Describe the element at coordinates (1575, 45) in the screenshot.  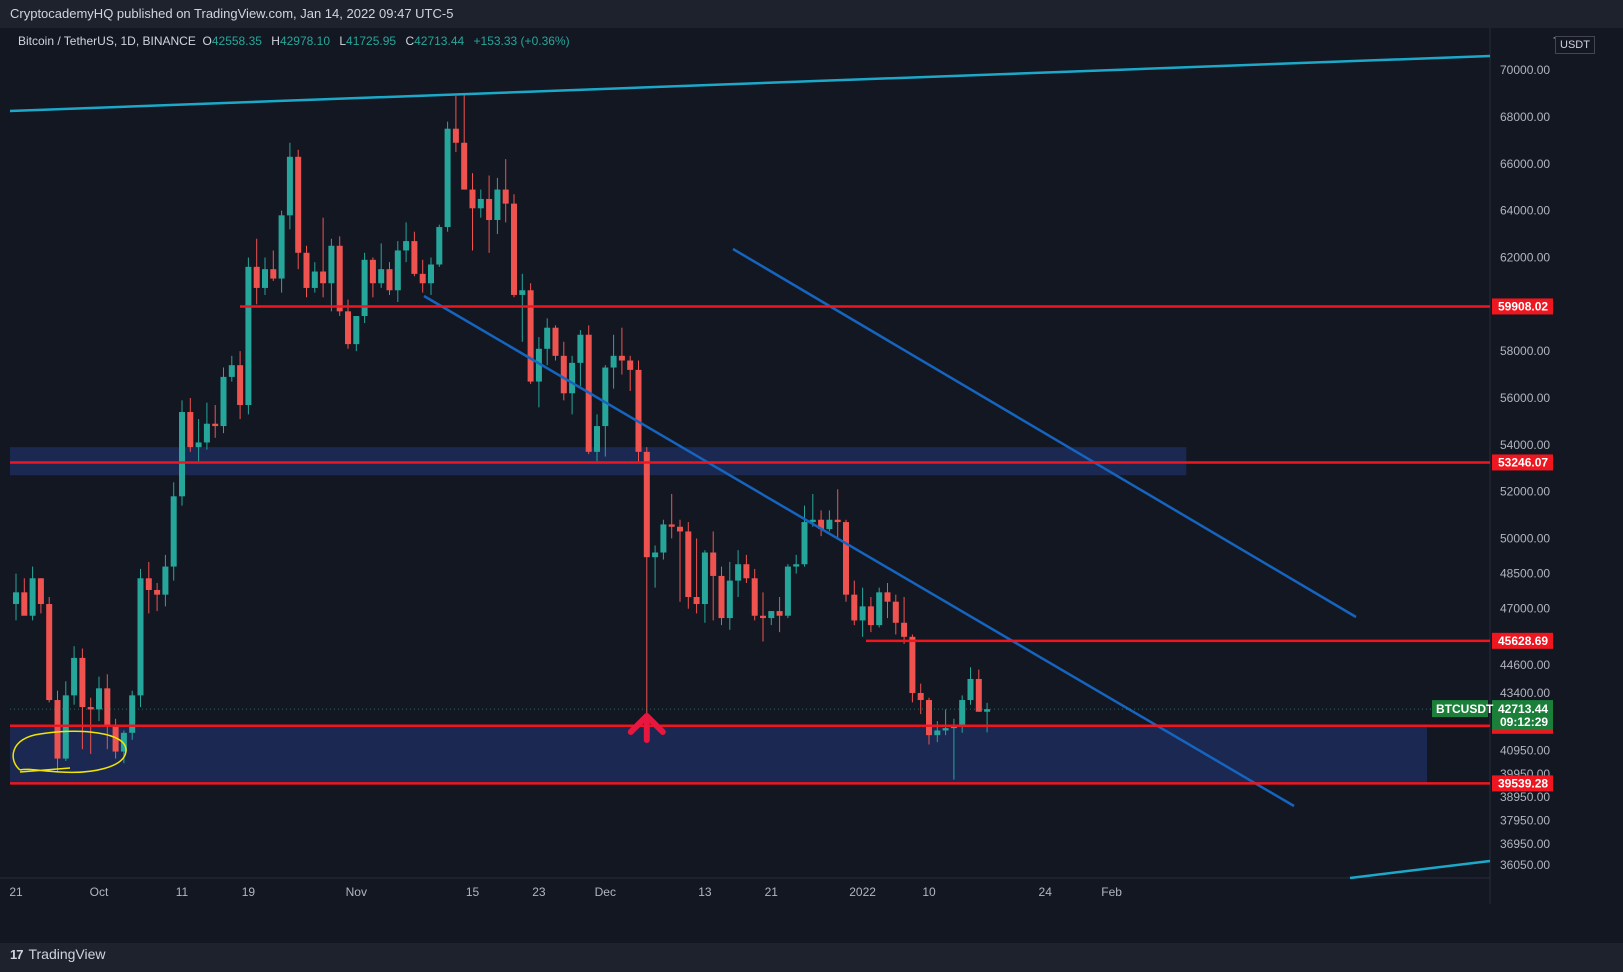
I see `currency-selector: USDT` at that location.